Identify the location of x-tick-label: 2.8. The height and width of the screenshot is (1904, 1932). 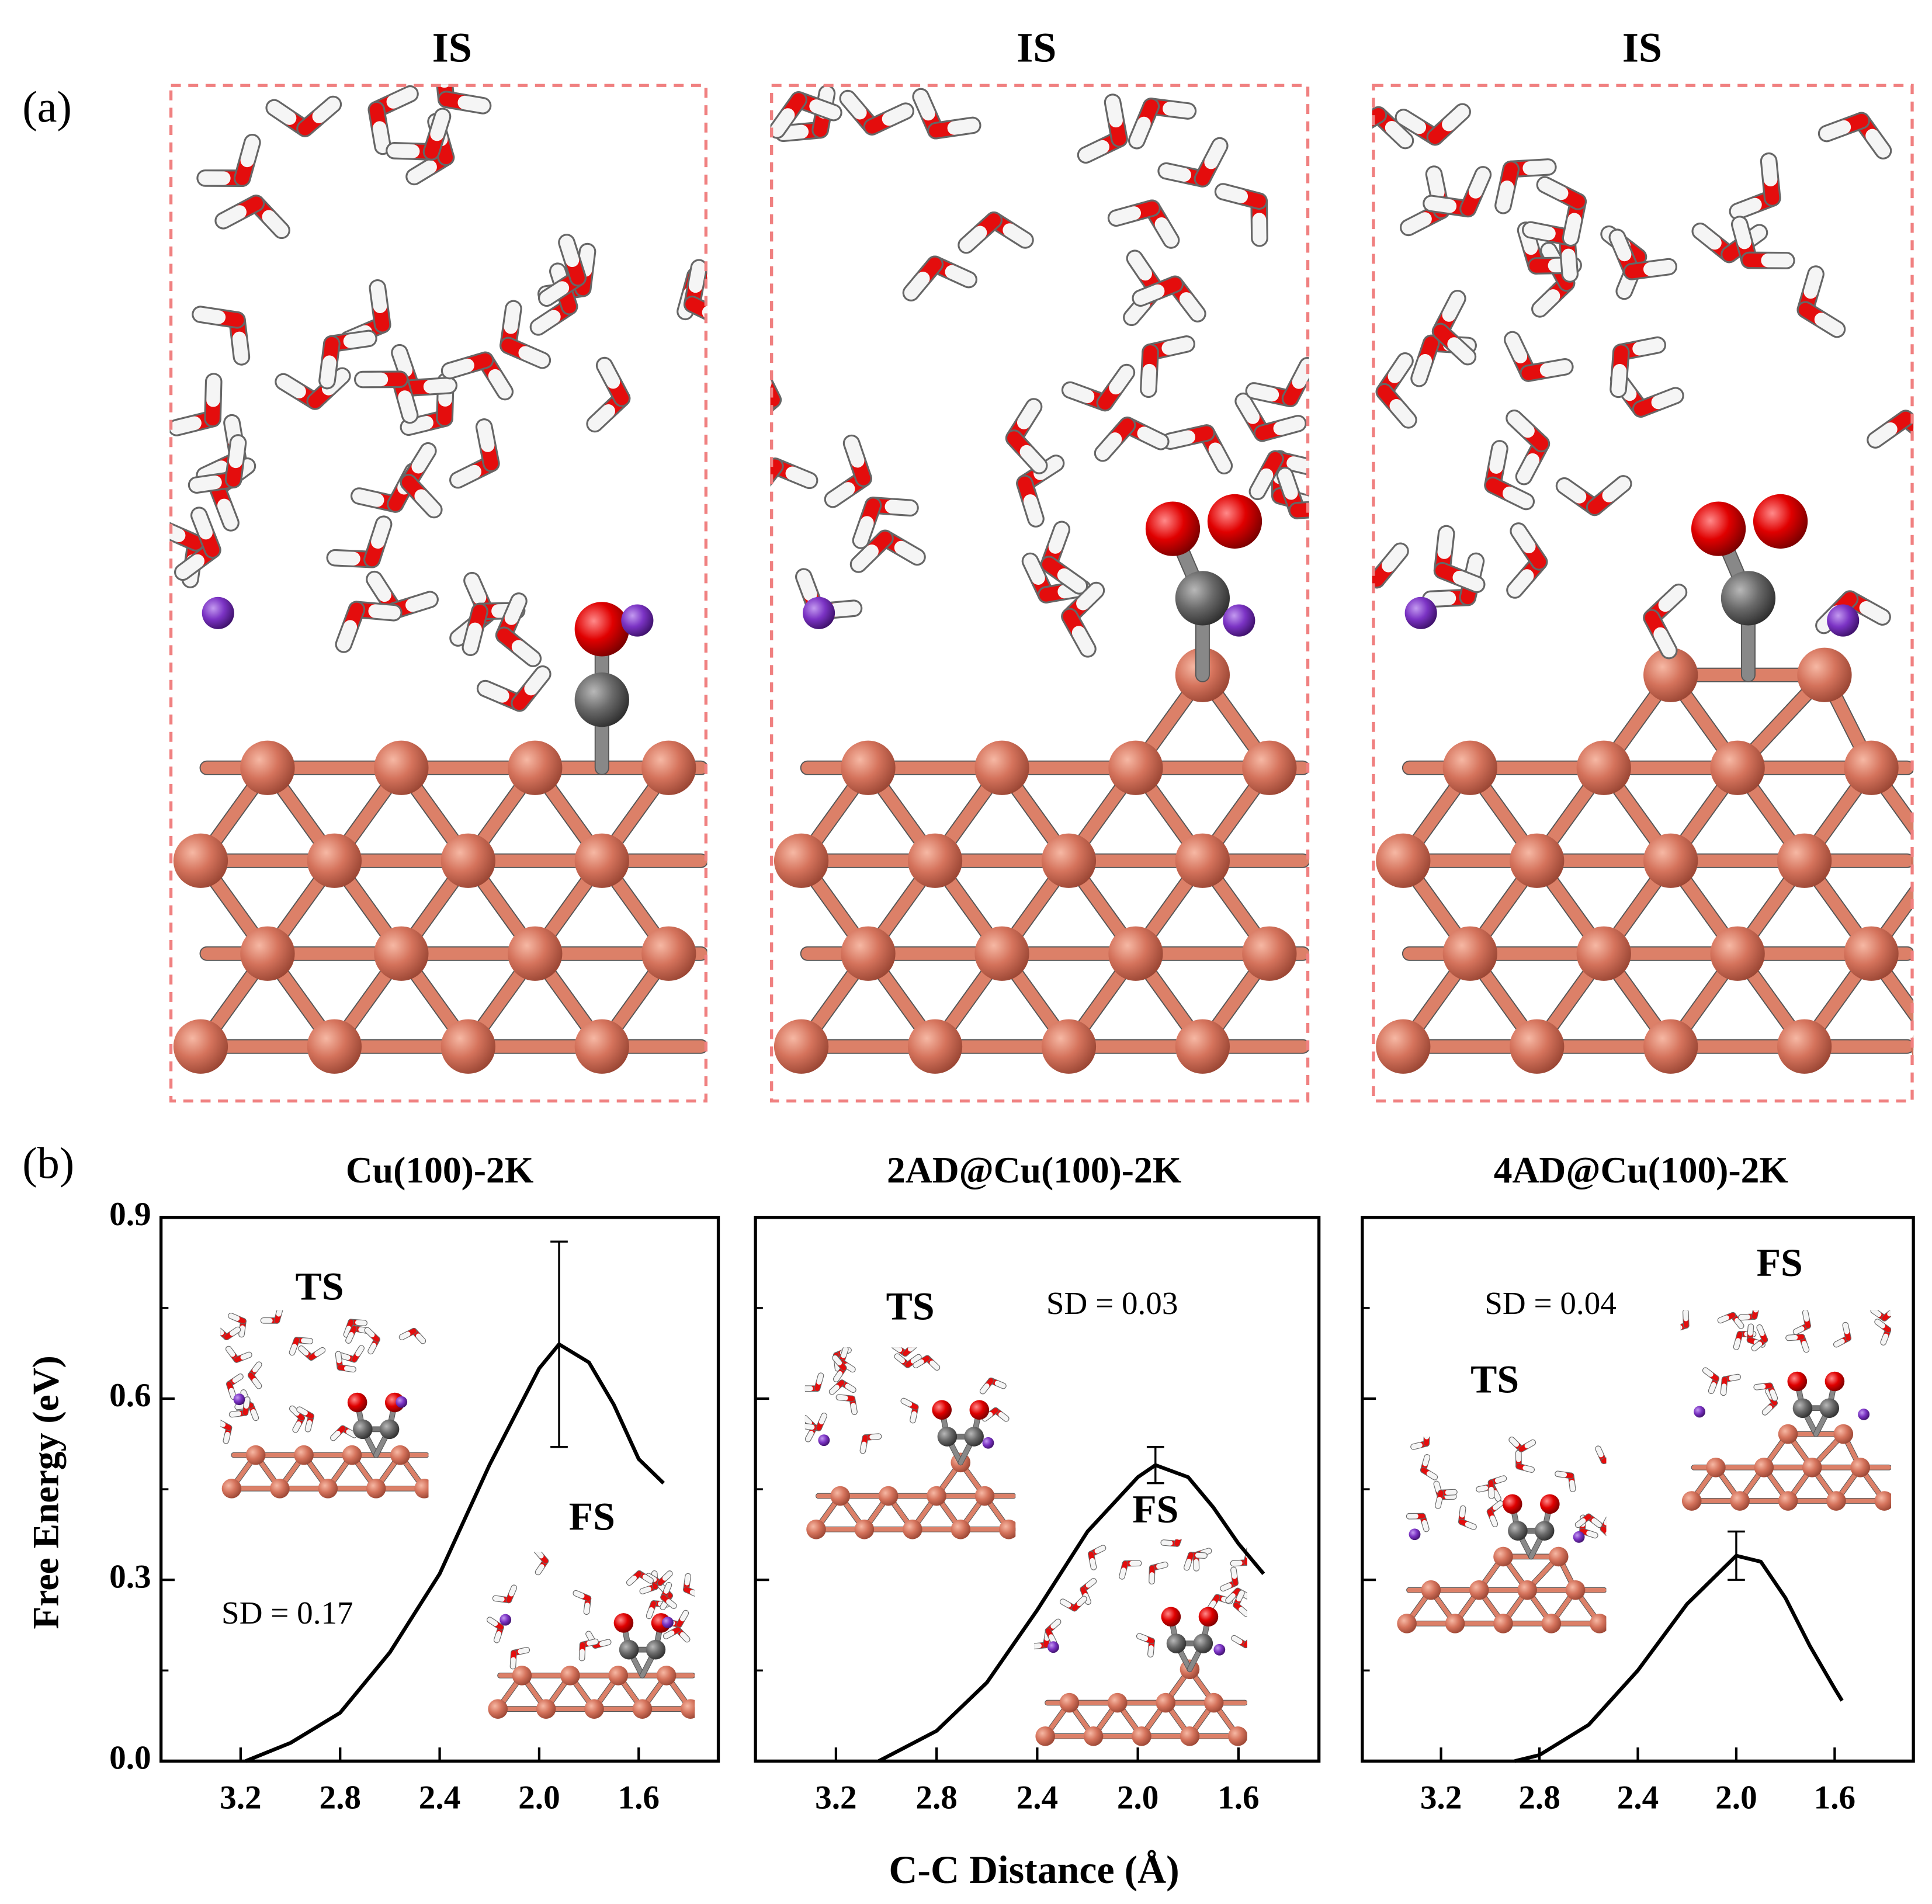
(340, 1797).